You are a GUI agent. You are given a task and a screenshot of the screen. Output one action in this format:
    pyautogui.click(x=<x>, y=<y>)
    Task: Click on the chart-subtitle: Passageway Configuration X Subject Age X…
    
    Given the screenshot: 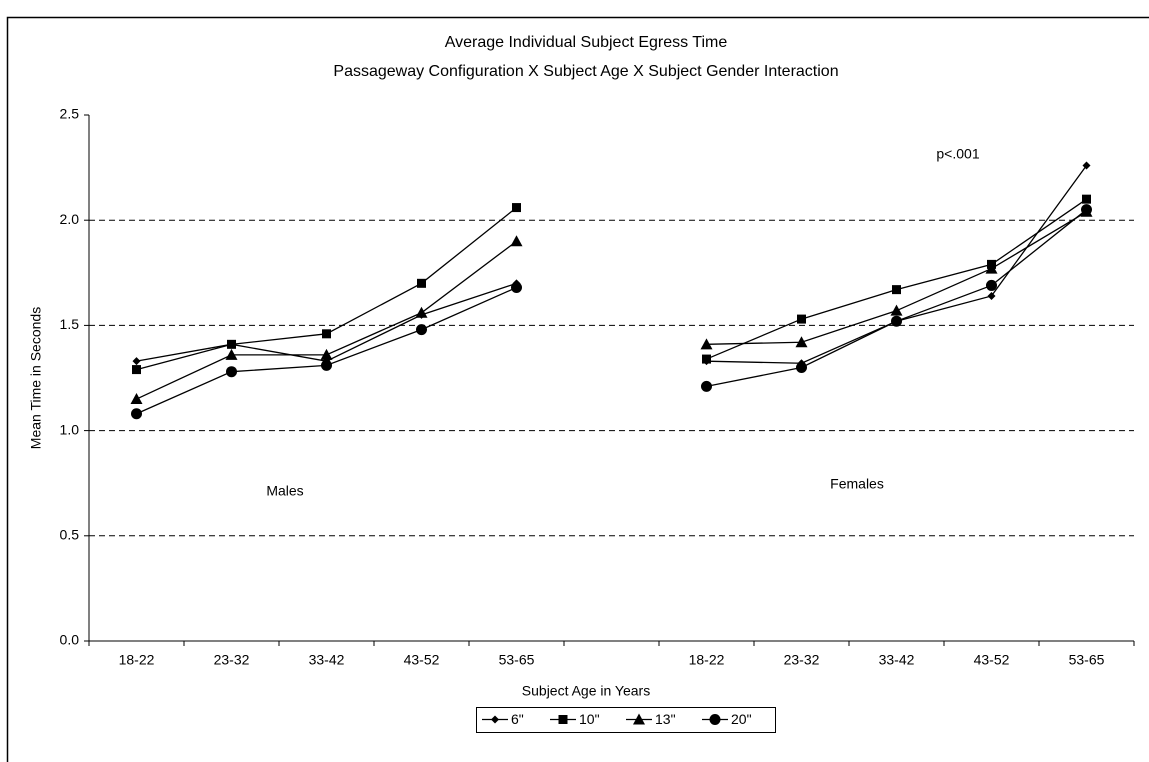 What is the action you would take?
    pyautogui.click(x=585, y=71)
    